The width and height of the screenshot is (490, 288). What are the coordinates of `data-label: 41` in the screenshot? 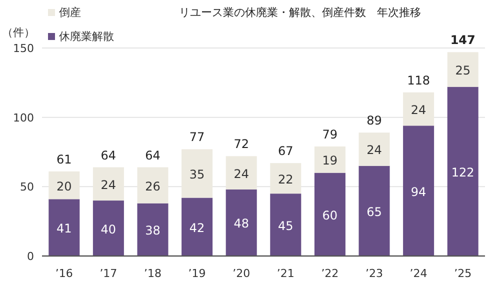 It's located at (64, 229).